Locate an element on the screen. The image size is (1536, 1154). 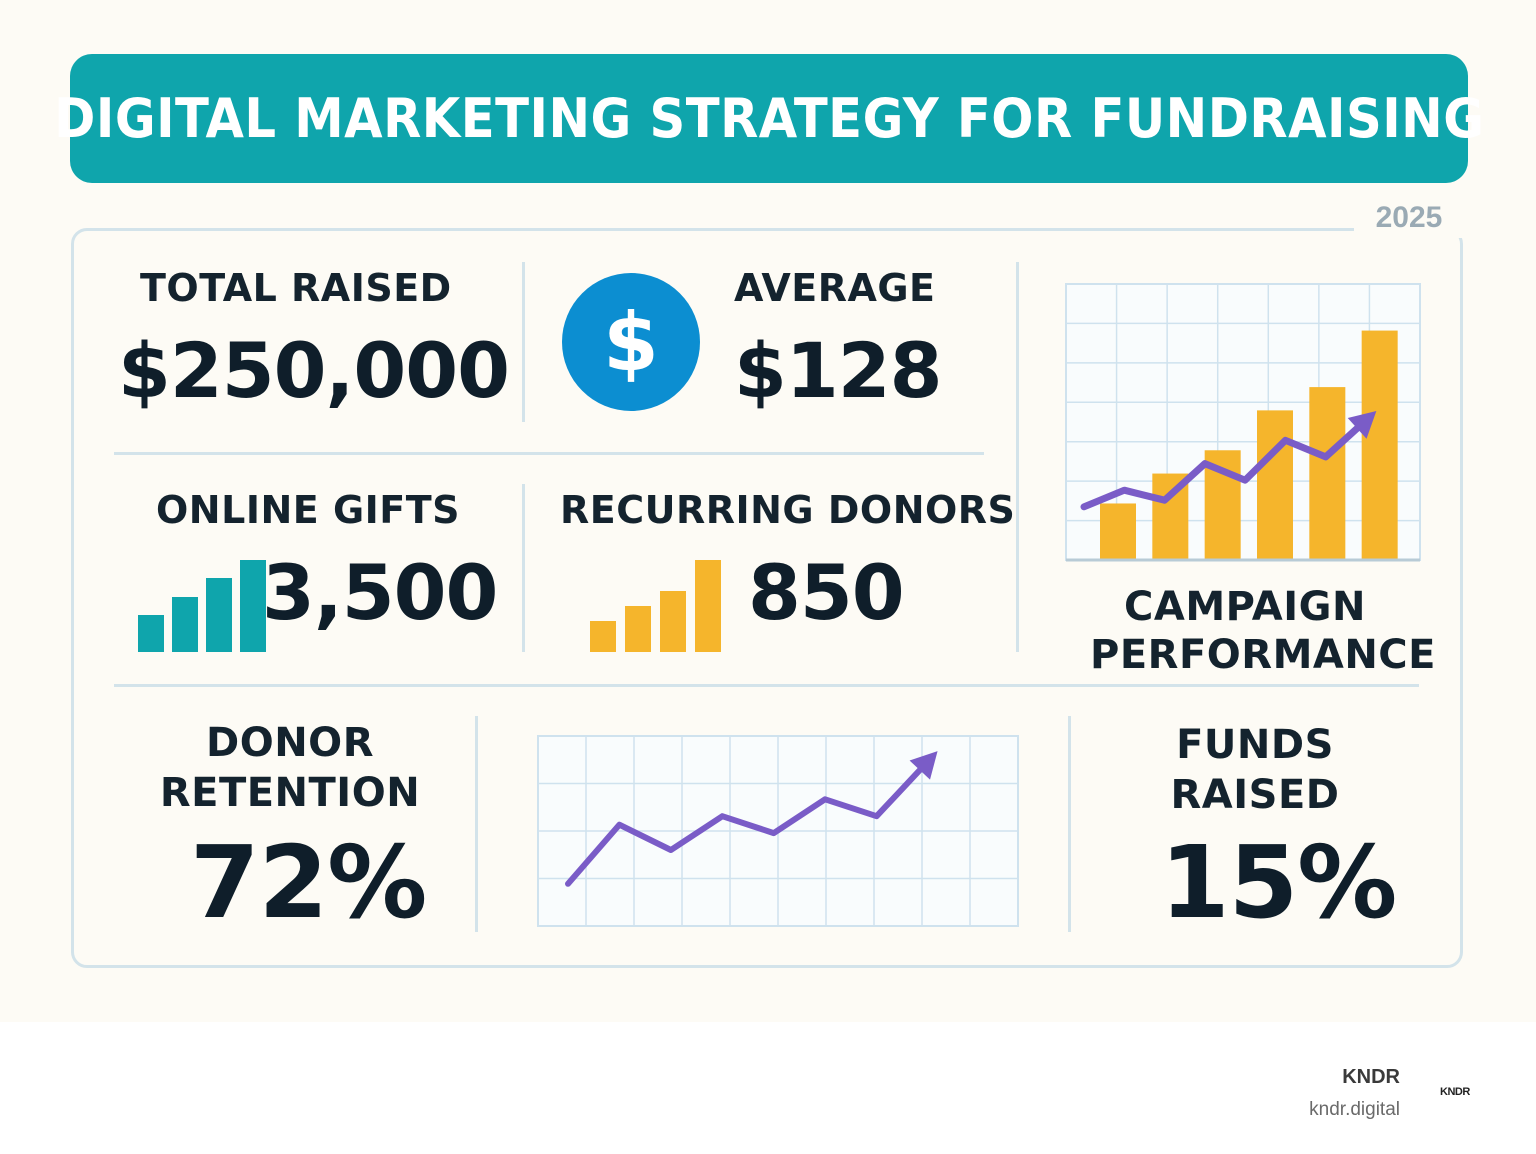
year-label: 2025 is located at coordinates (1409, 218).